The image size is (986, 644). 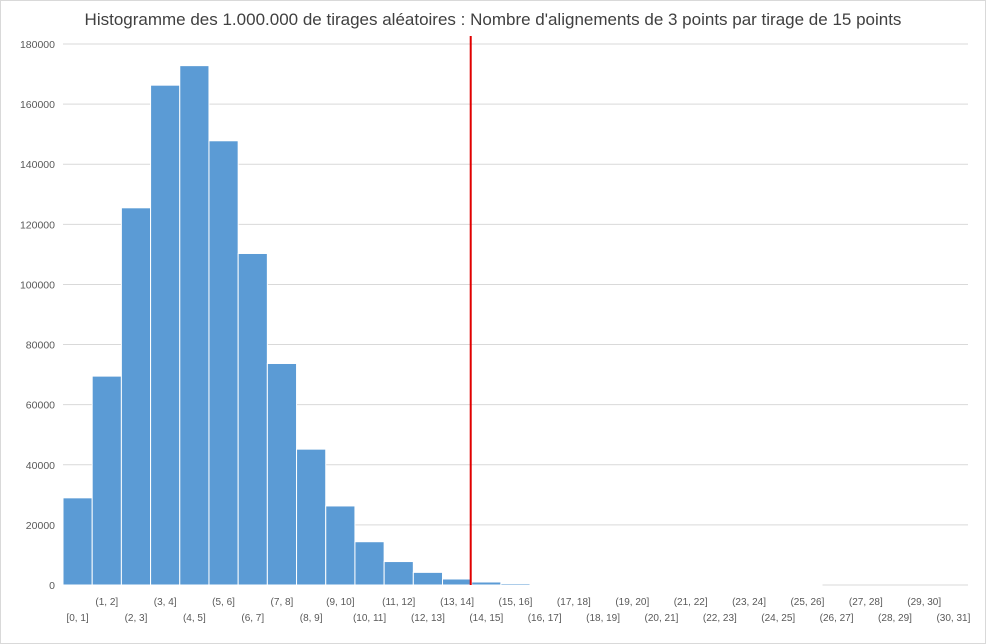 I want to click on x-tick-label: (20, 21], so click(x=662, y=618).